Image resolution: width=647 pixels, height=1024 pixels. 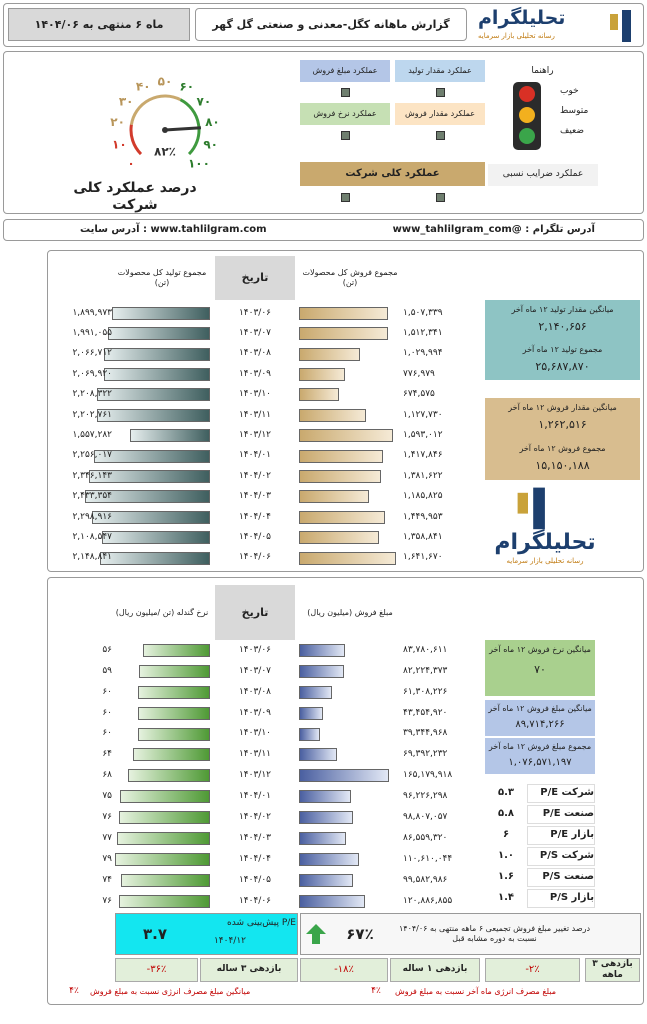 What do you see at coordinates (425, 837) in the screenshot?
I see `sales-amount-value: ۸۶,۵۵۹,۳۲۰` at bounding box center [425, 837].